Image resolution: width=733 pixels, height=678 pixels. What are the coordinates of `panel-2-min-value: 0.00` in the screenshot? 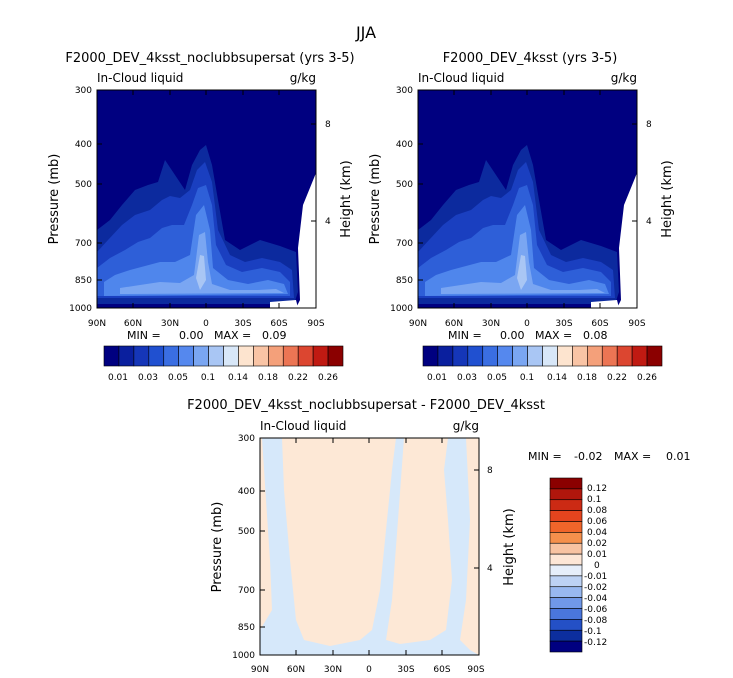 It's located at (512, 335).